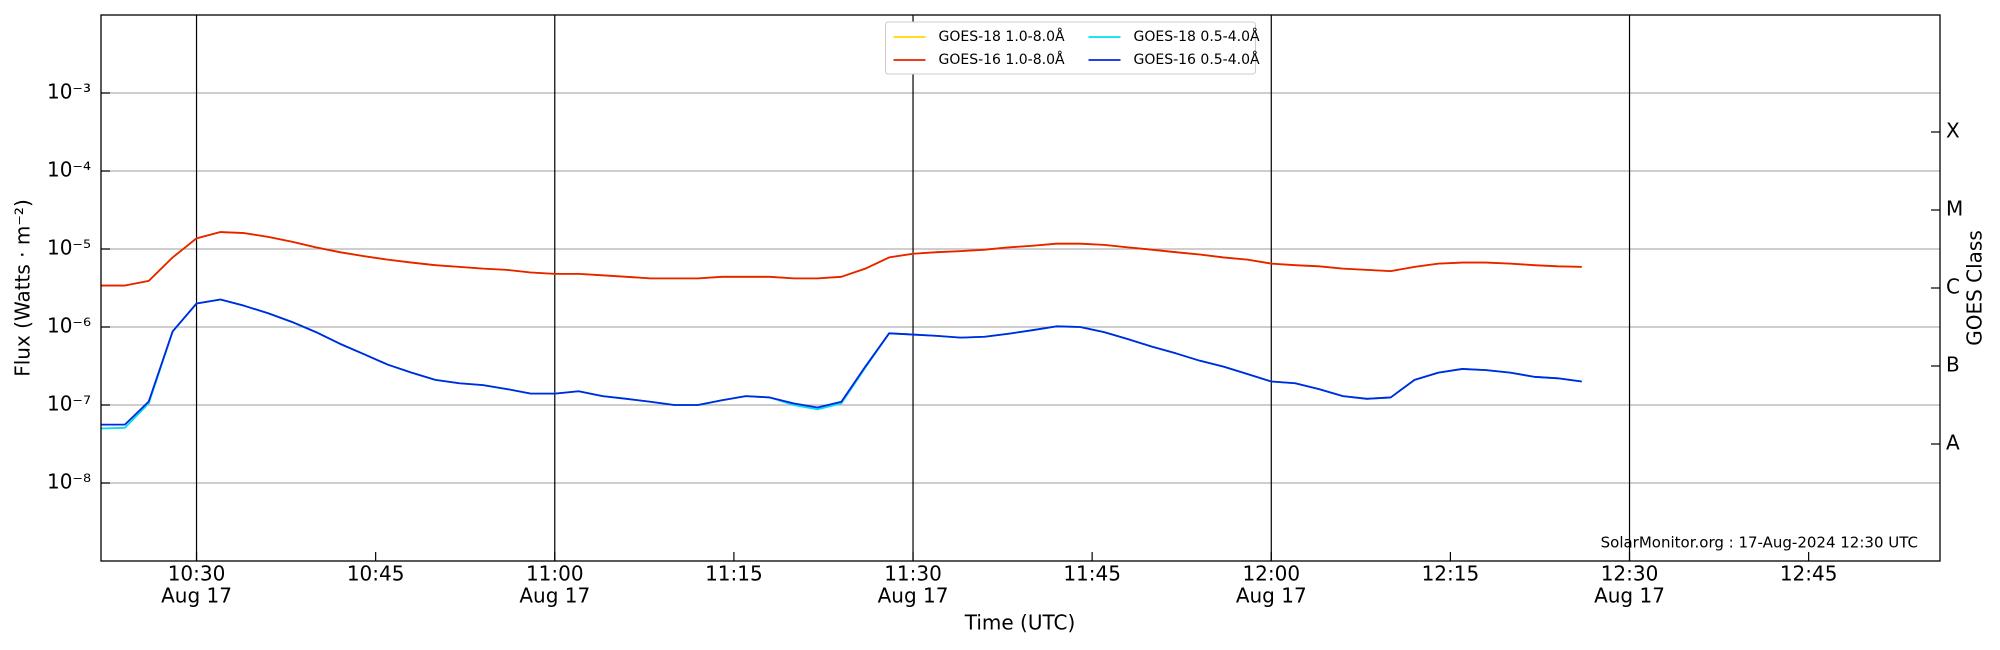 Image resolution: width=2000 pixels, height=650 pixels. I want to click on x-tick-label: 10:45, so click(376, 574).